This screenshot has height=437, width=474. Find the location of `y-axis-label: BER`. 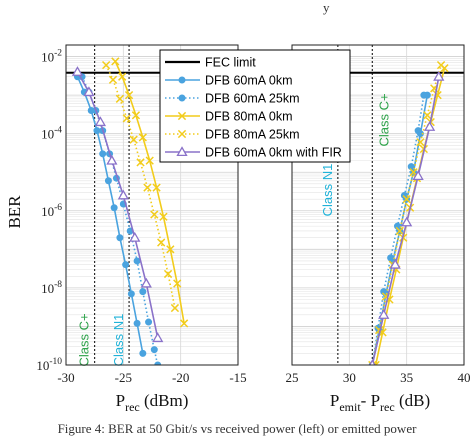

y-axis-label: BER is located at coordinates (14, 212).